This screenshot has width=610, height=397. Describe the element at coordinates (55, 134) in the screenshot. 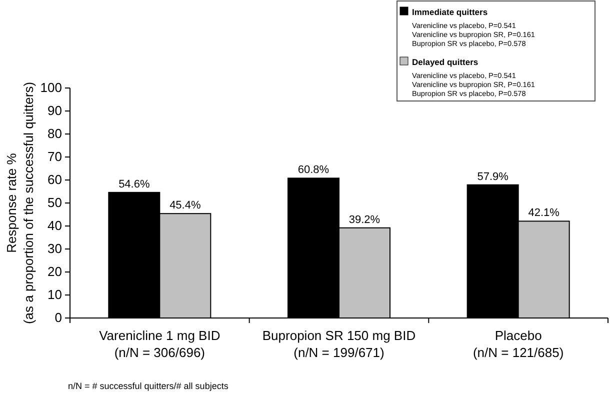

I see `y-tick-label: 80` at that location.